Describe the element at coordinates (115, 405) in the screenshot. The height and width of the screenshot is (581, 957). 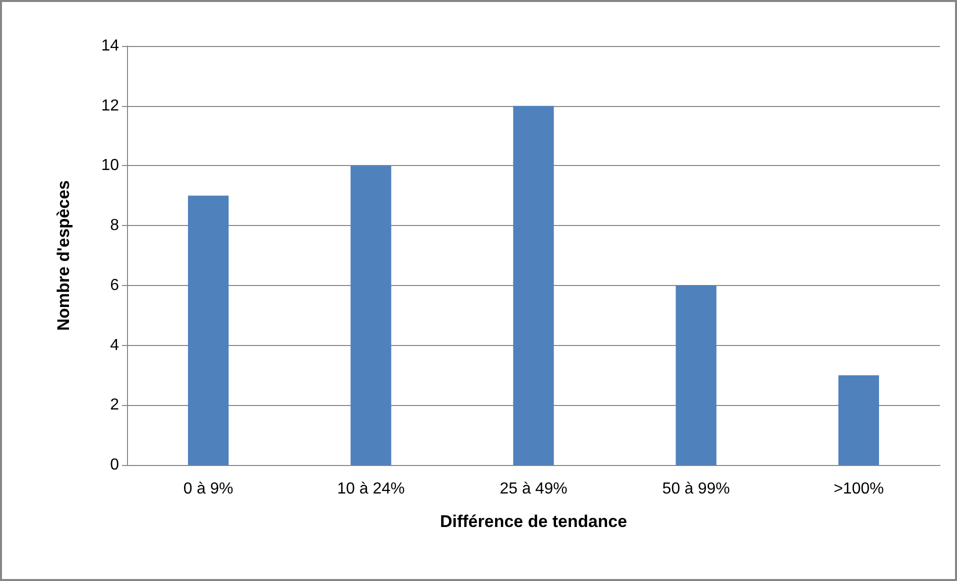
I see `y-tick-label: 2` at that location.